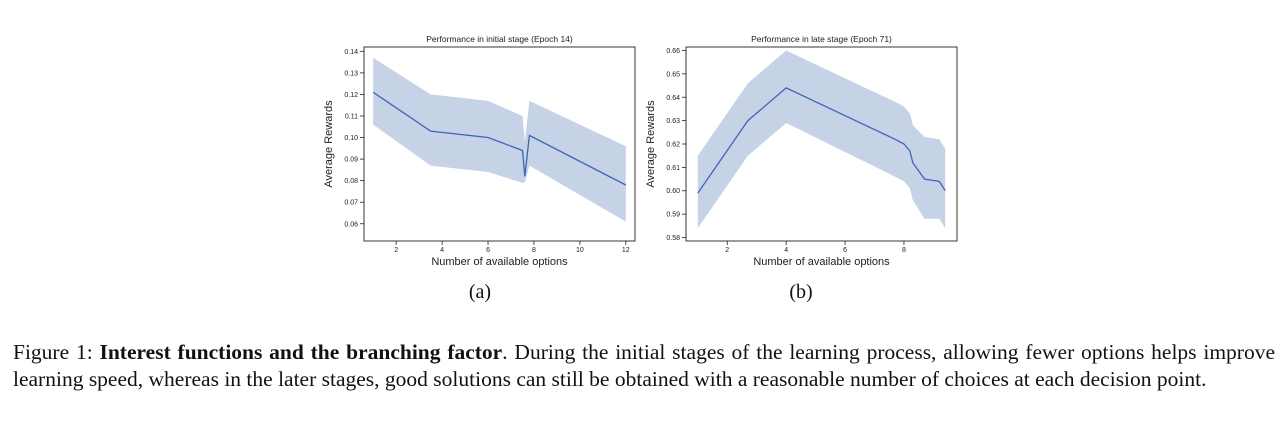 The image size is (1287, 446). Describe the element at coordinates (673, 121) in the screenshot. I see `y-tick-label: 0.63` at that location.